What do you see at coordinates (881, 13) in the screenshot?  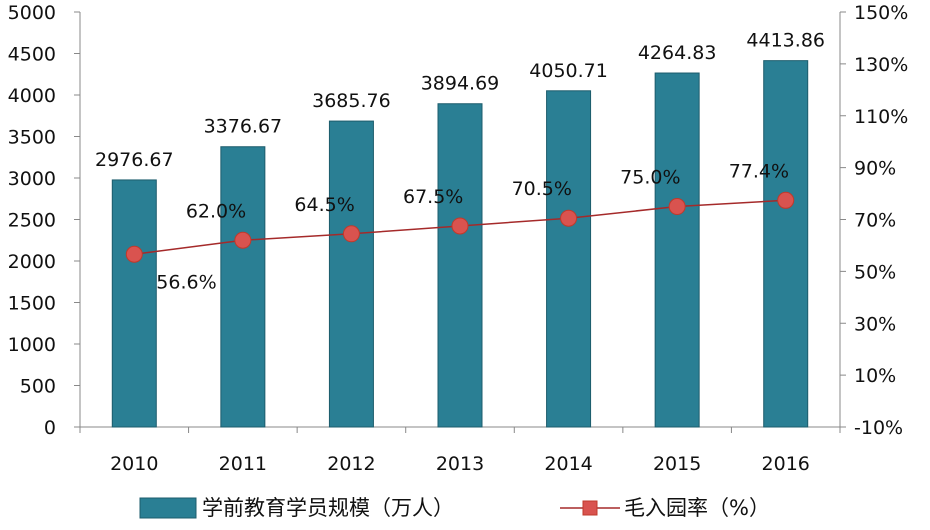 I see `y-right-tick-label: 150%` at bounding box center [881, 13].